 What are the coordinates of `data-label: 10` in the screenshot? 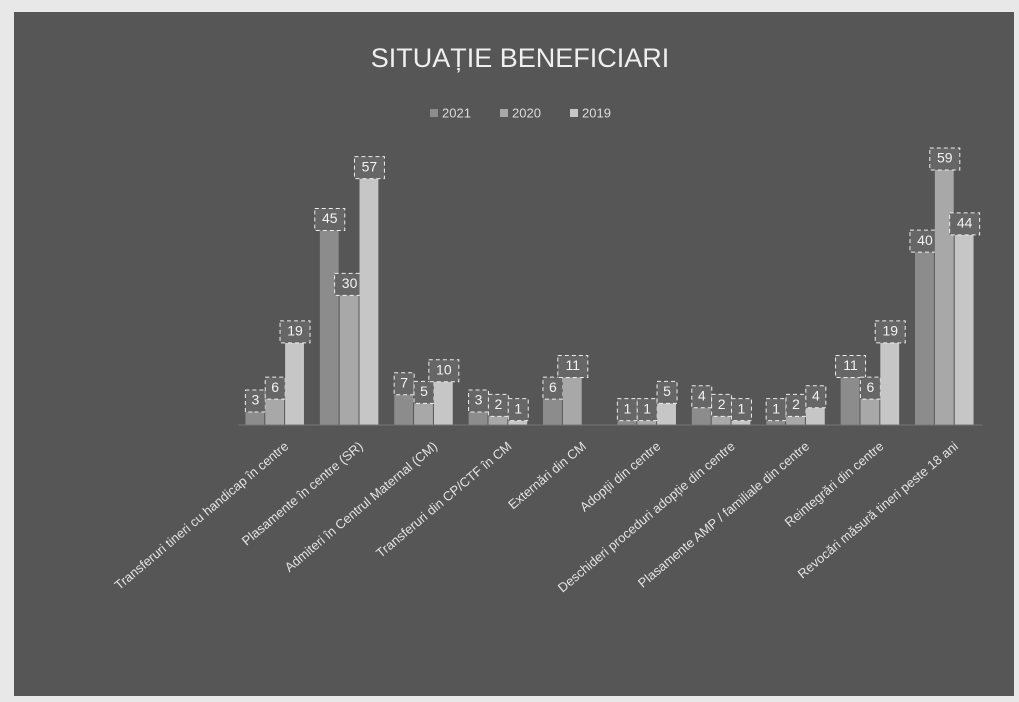 It's located at (444, 369).